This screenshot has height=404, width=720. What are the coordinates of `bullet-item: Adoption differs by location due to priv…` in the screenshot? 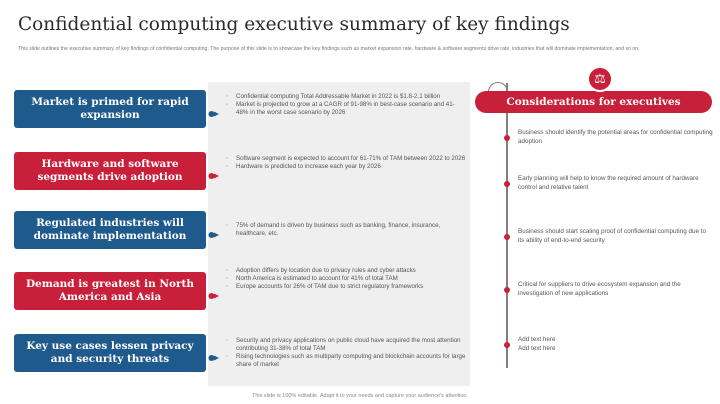 It's located at (346, 271).